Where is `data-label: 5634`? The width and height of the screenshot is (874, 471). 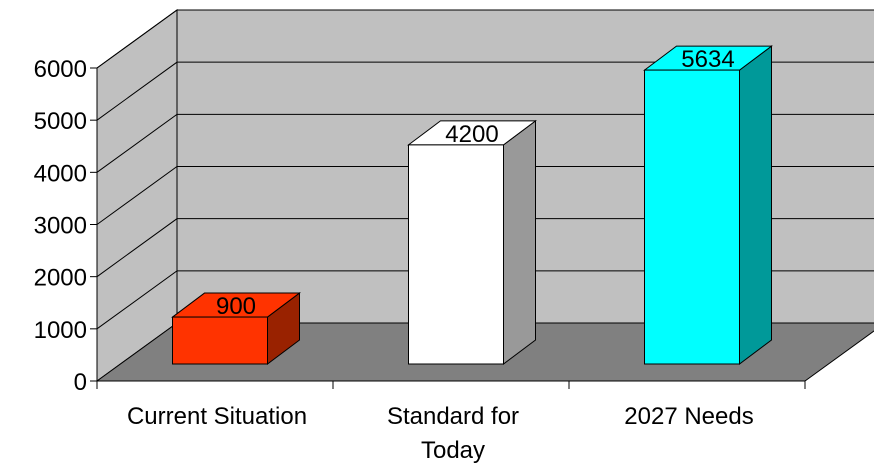 data-label: 5634 is located at coordinates (707, 59).